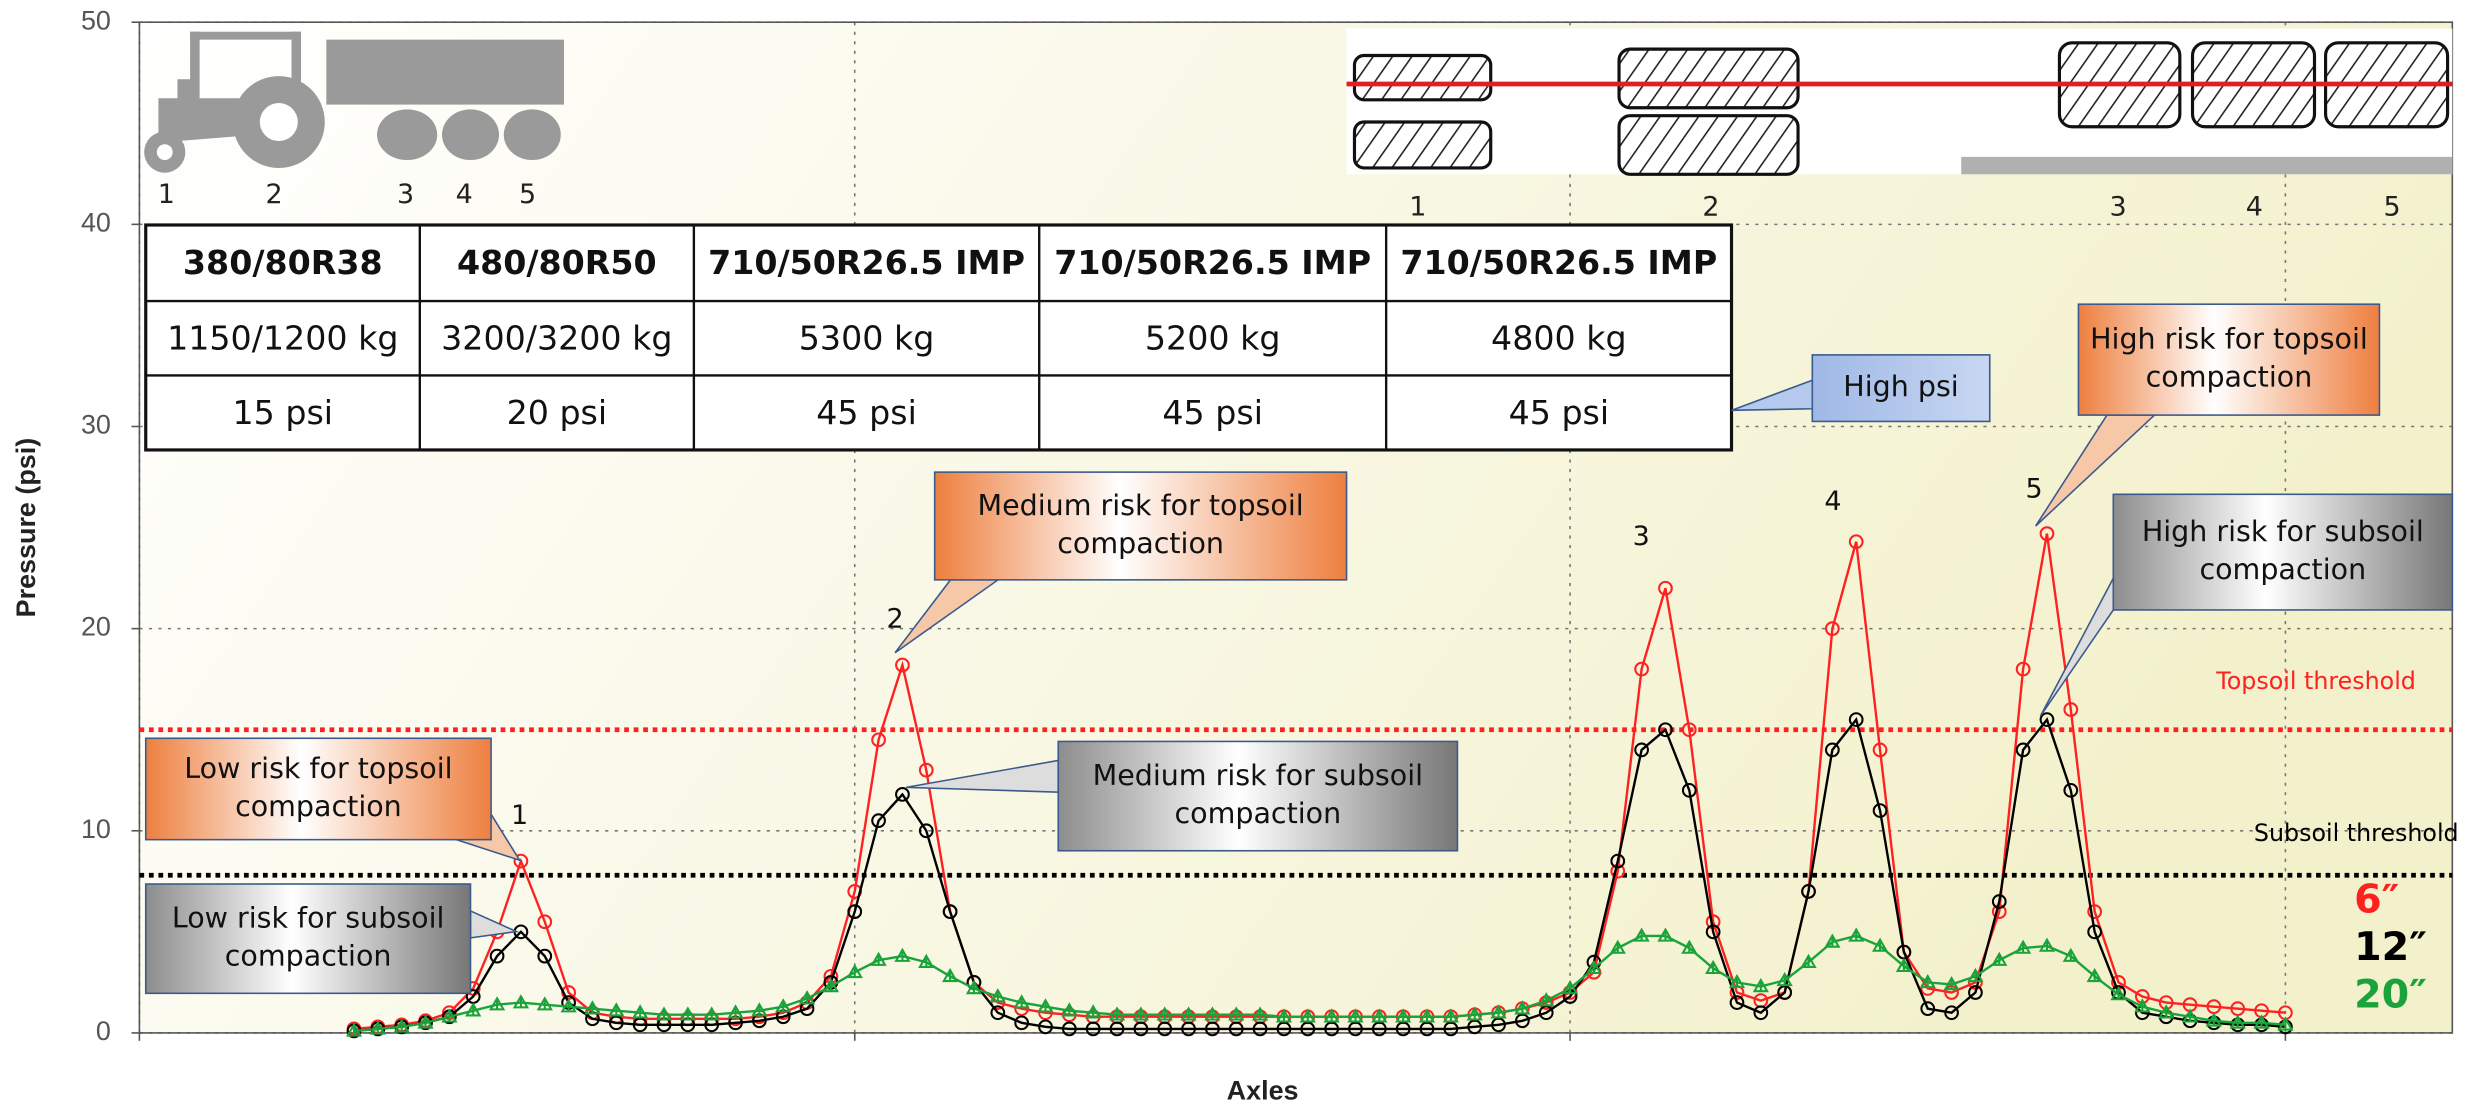  What do you see at coordinates (1559, 337) in the screenshot?
I see `table-cell: 4800 kg` at bounding box center [1559, 337].